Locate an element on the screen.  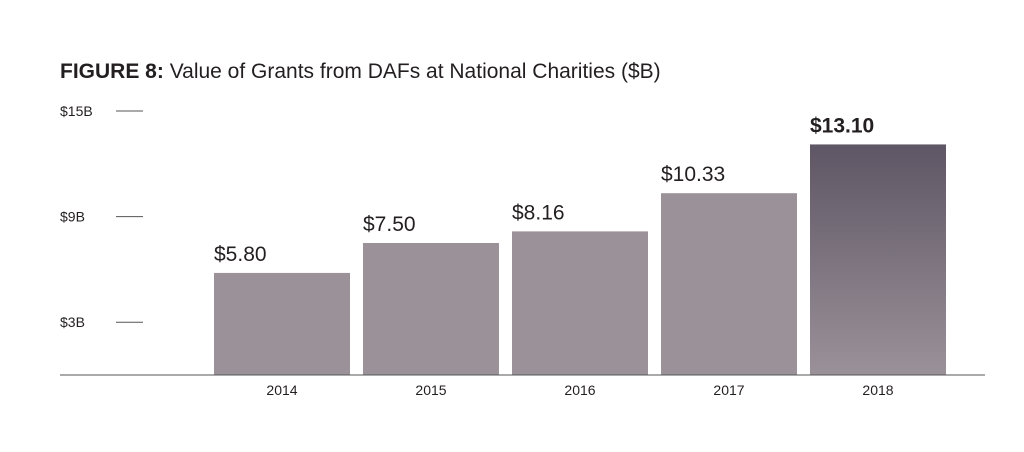
bar-value-label: $5.80 is located at coordinates (240, 254).